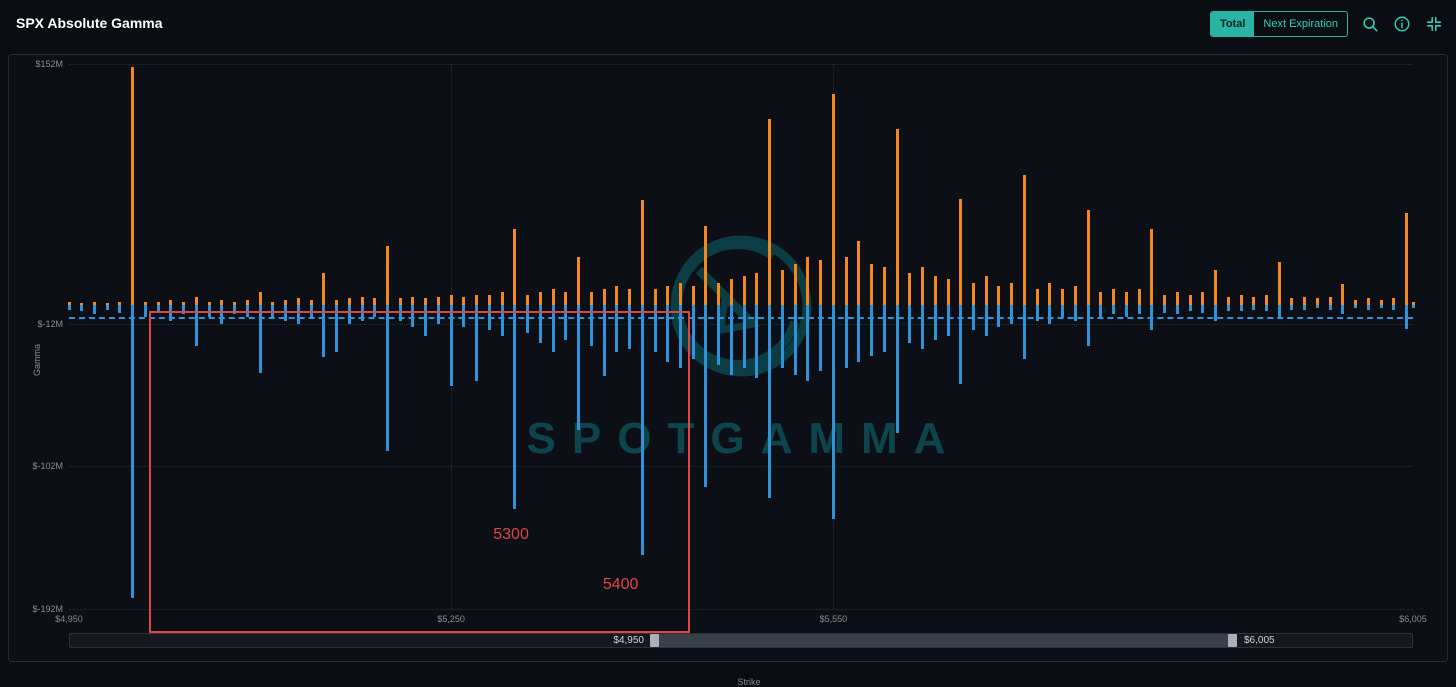  Describe the element at coordinates (1259, 640) in the screenshot. I see `scrollbar-right-label: $6,005` at that location.